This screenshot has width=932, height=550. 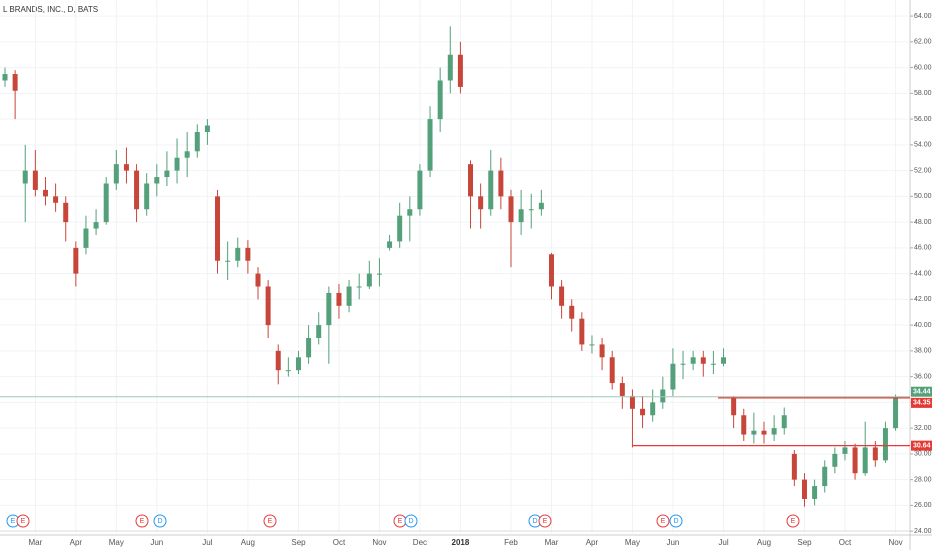 I want to click on y-tick-label: 38.00, so click(x=923, y=351).